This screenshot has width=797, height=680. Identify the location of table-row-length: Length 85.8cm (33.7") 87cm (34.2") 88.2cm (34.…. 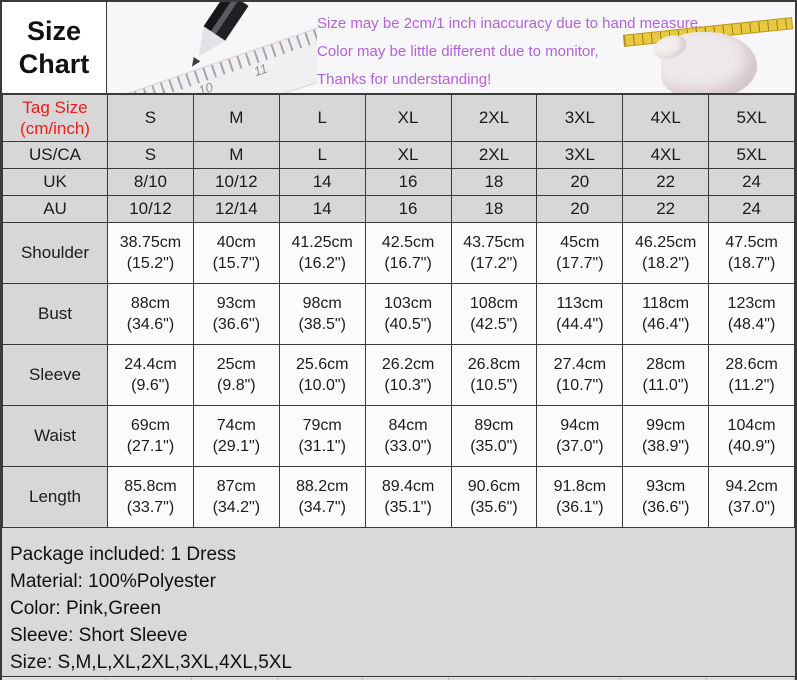
(398, 497).